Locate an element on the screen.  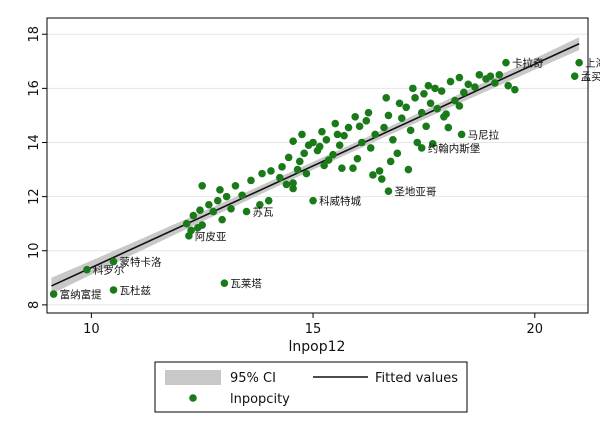
point-label: 上海 is located at coordinates (592, 63).